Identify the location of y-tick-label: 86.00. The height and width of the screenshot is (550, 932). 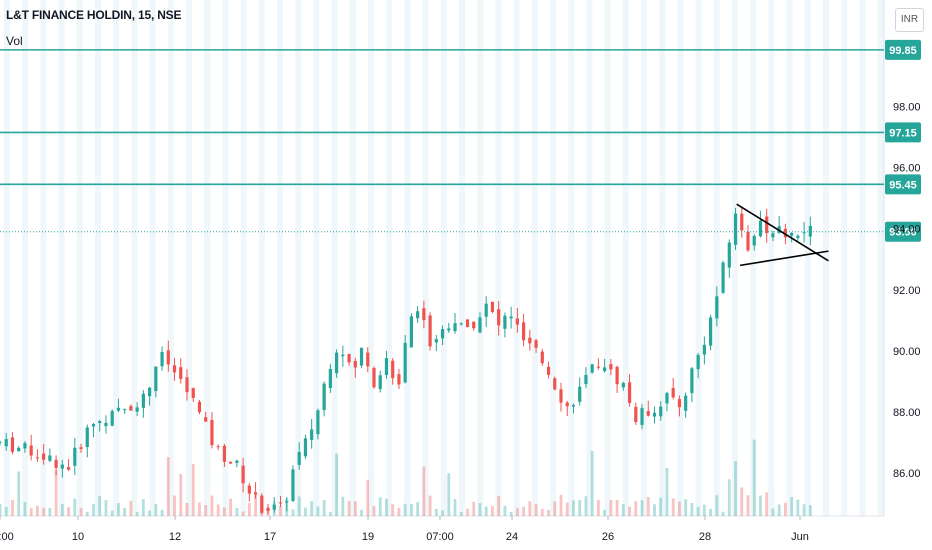
(907, 474).